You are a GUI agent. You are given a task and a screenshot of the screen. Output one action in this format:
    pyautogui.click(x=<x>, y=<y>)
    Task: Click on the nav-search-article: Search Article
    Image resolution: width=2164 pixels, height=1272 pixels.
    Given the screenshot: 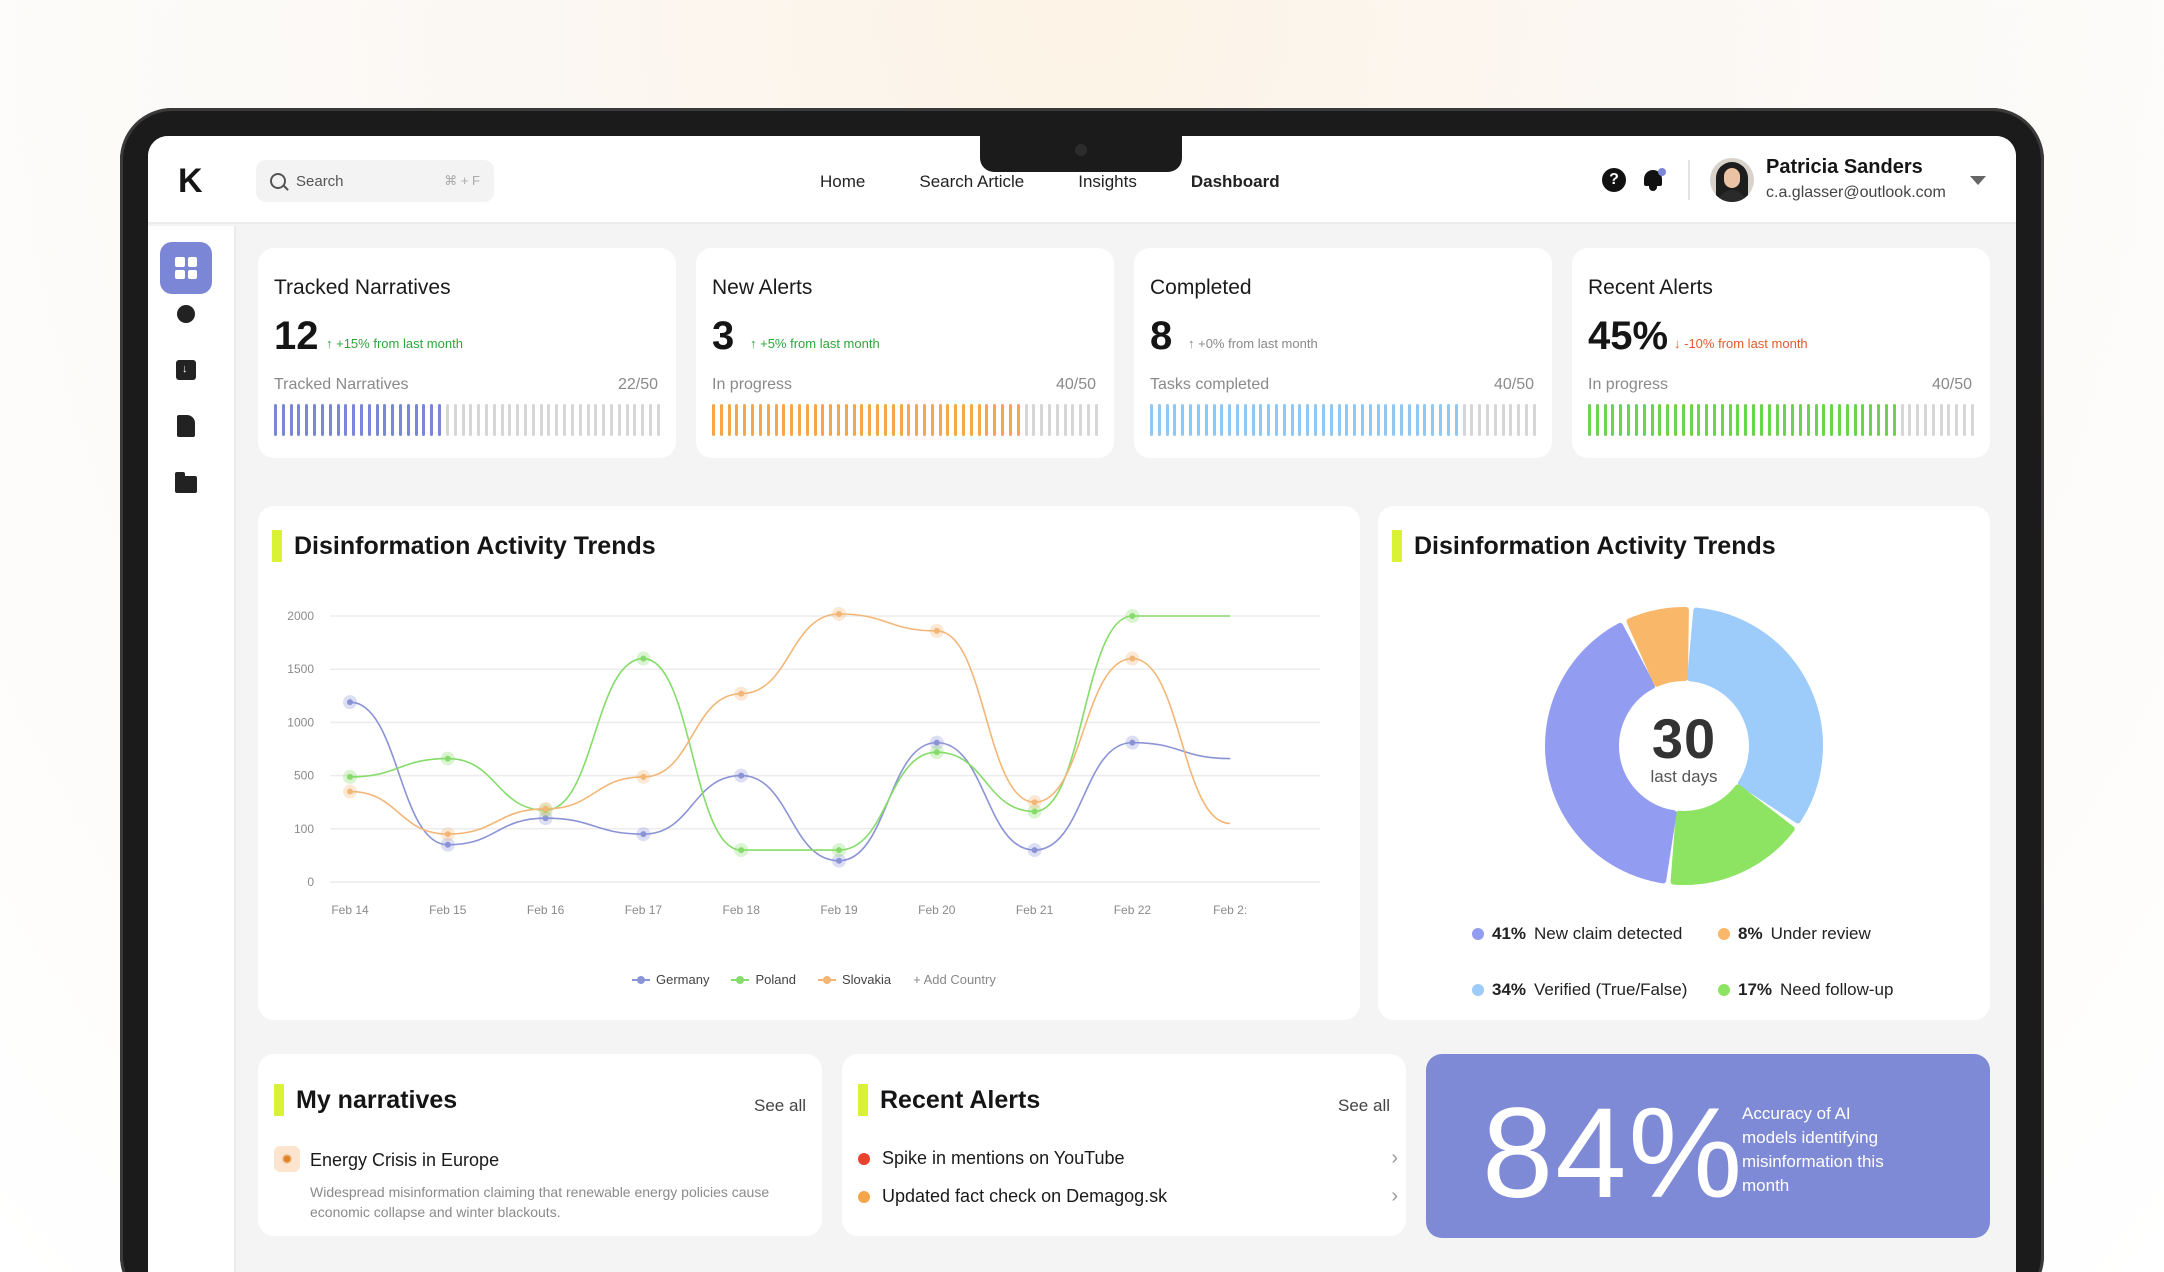 What is the action you would take?
    pyautogui.click(x=972, y=181)
    